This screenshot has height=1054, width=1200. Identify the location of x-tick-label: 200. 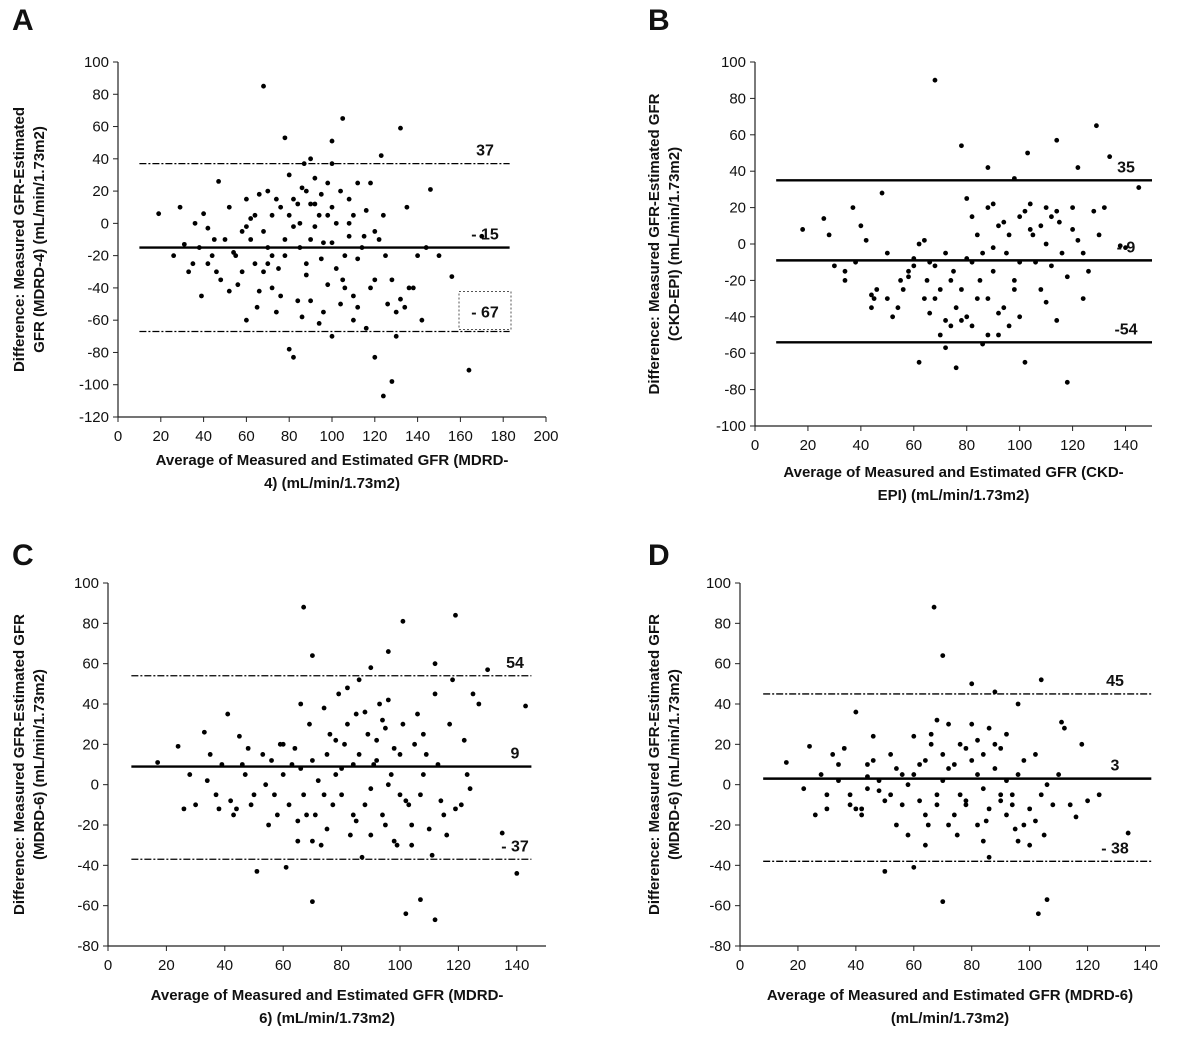
(545, 436).